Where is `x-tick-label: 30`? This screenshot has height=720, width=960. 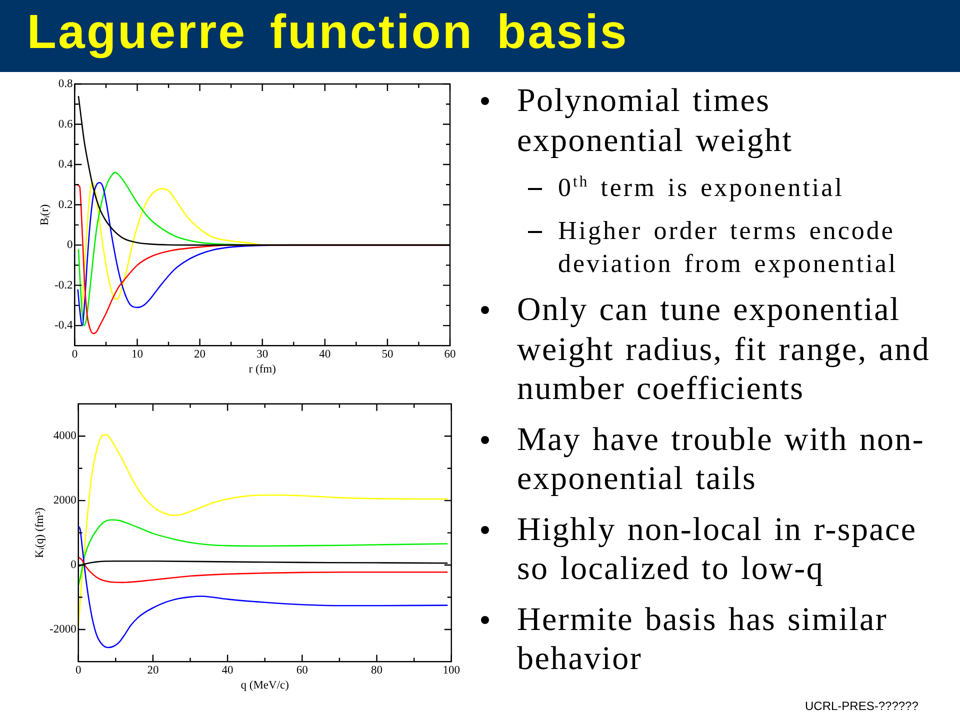
x-tick-label: 30 is located at coordinates (262, 354).